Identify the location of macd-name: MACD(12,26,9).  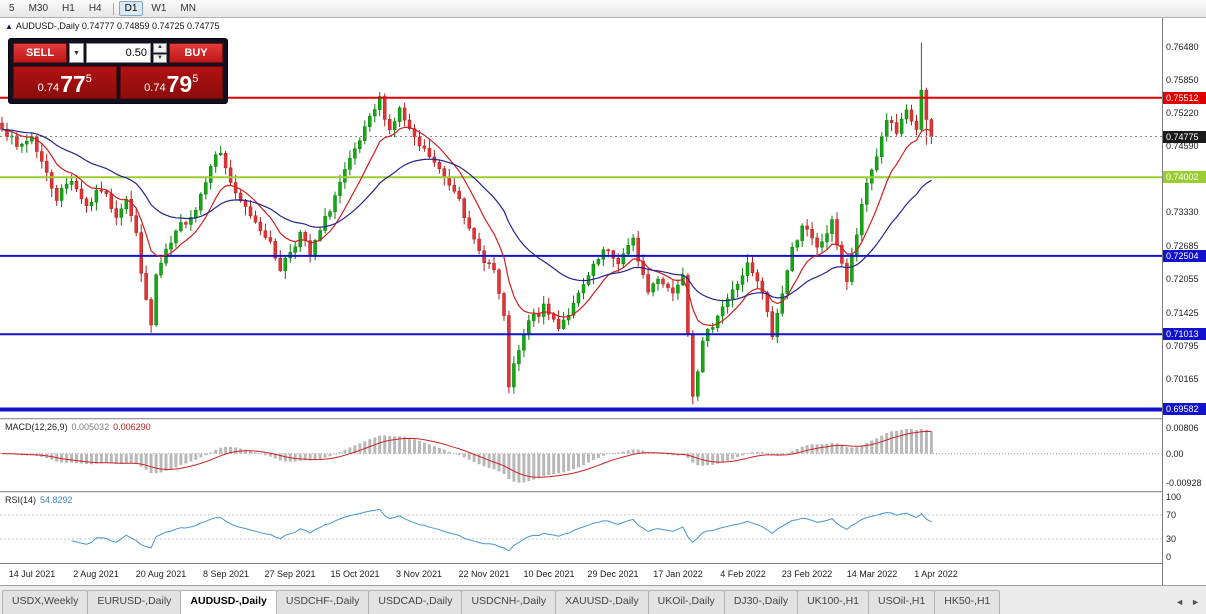
(36, 427).